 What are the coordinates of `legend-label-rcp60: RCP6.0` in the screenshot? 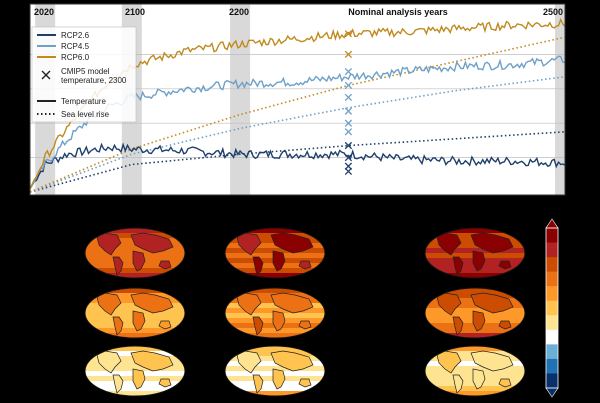 It's located at (75, 57).